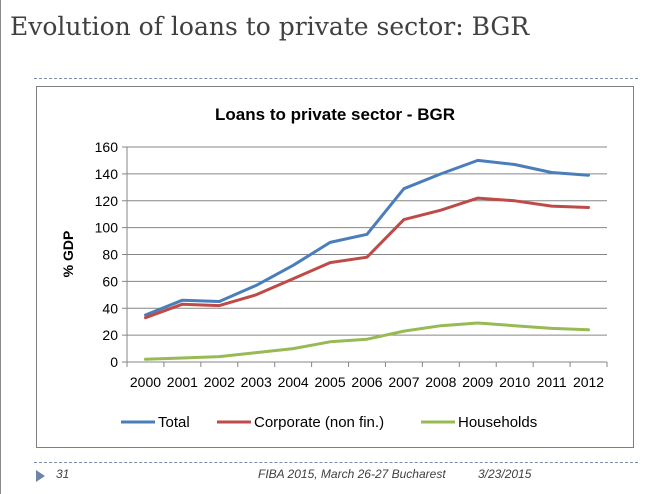  I want to click on y-axis-label: % GDP, so click(68, 254).